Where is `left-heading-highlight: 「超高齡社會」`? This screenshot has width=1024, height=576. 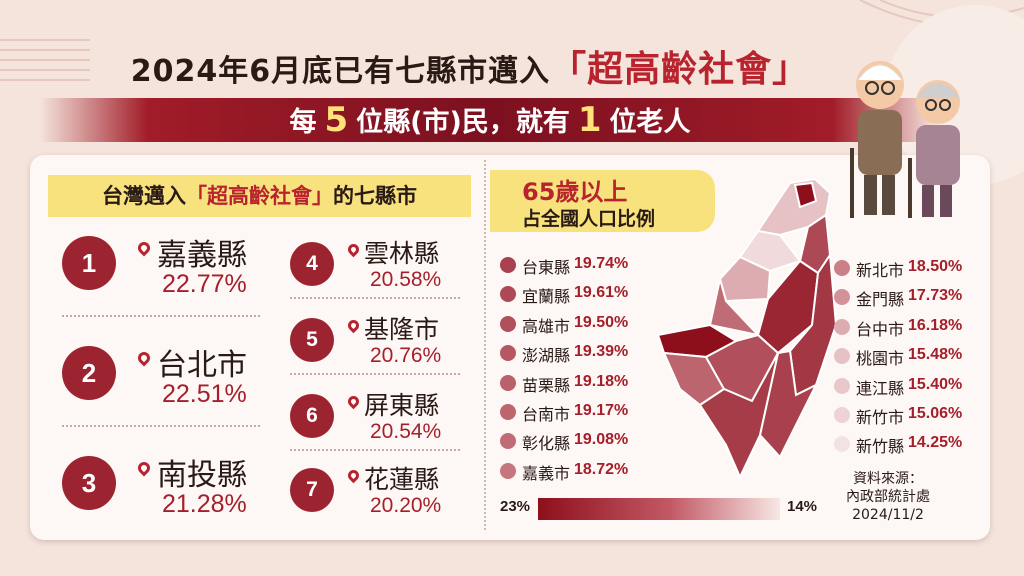
left-heading-highlight: 「超高齡社會」 is located at coordinates (259, 196).